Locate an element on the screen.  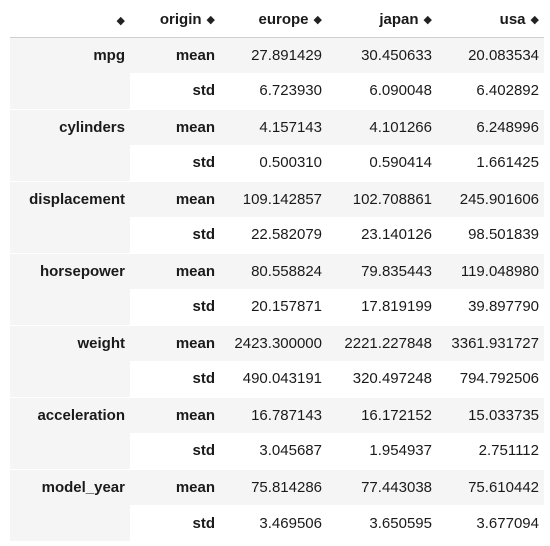
table-cell: 6.248996 is located at coordinates (490, 126).